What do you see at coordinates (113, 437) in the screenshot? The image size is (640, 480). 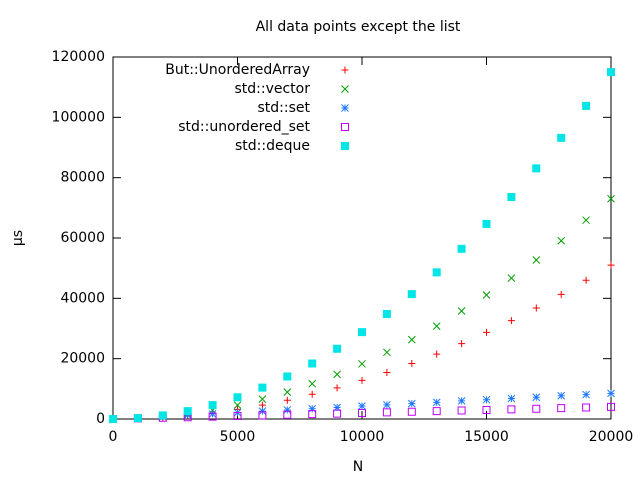 I see `x-tick-label: 0` at bounding box center [113, 437].